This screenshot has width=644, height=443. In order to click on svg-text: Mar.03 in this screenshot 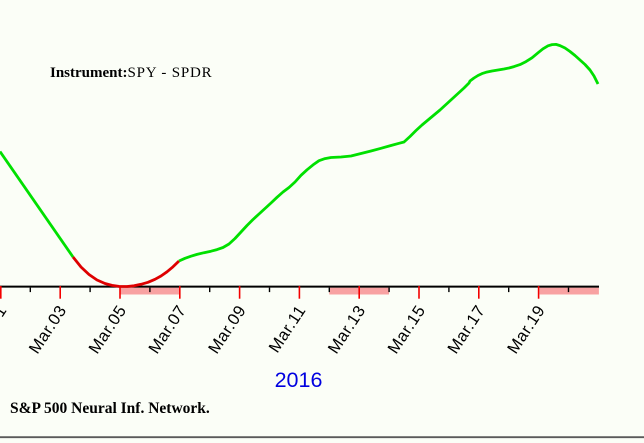, I will do `click(48, 329)`.